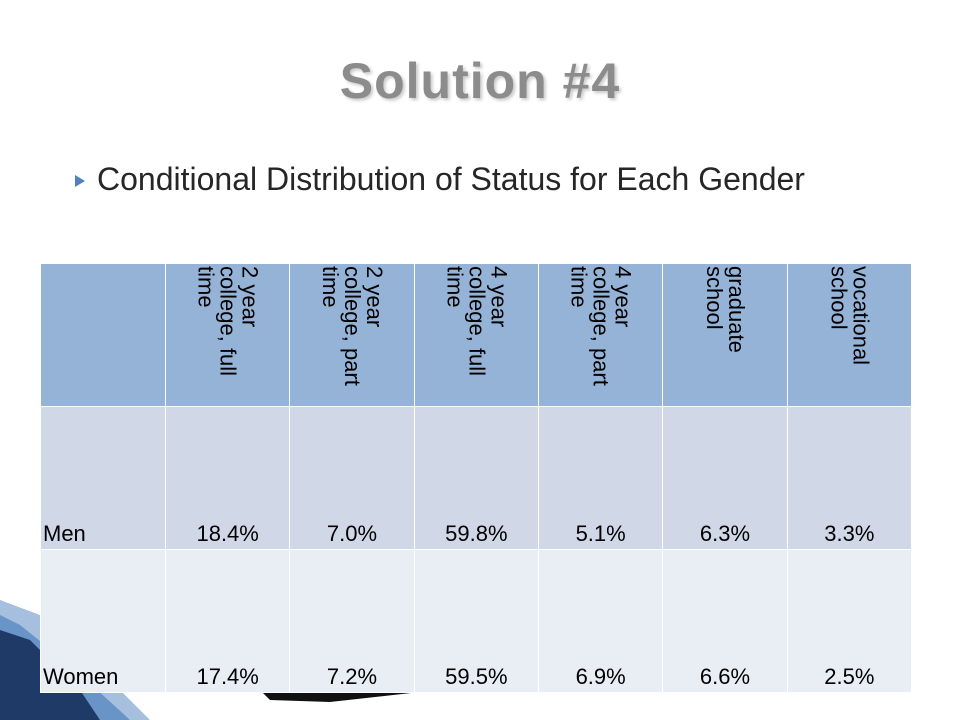 The image size is (960, 720). I want to click on corner-cell, so click(103, 335).